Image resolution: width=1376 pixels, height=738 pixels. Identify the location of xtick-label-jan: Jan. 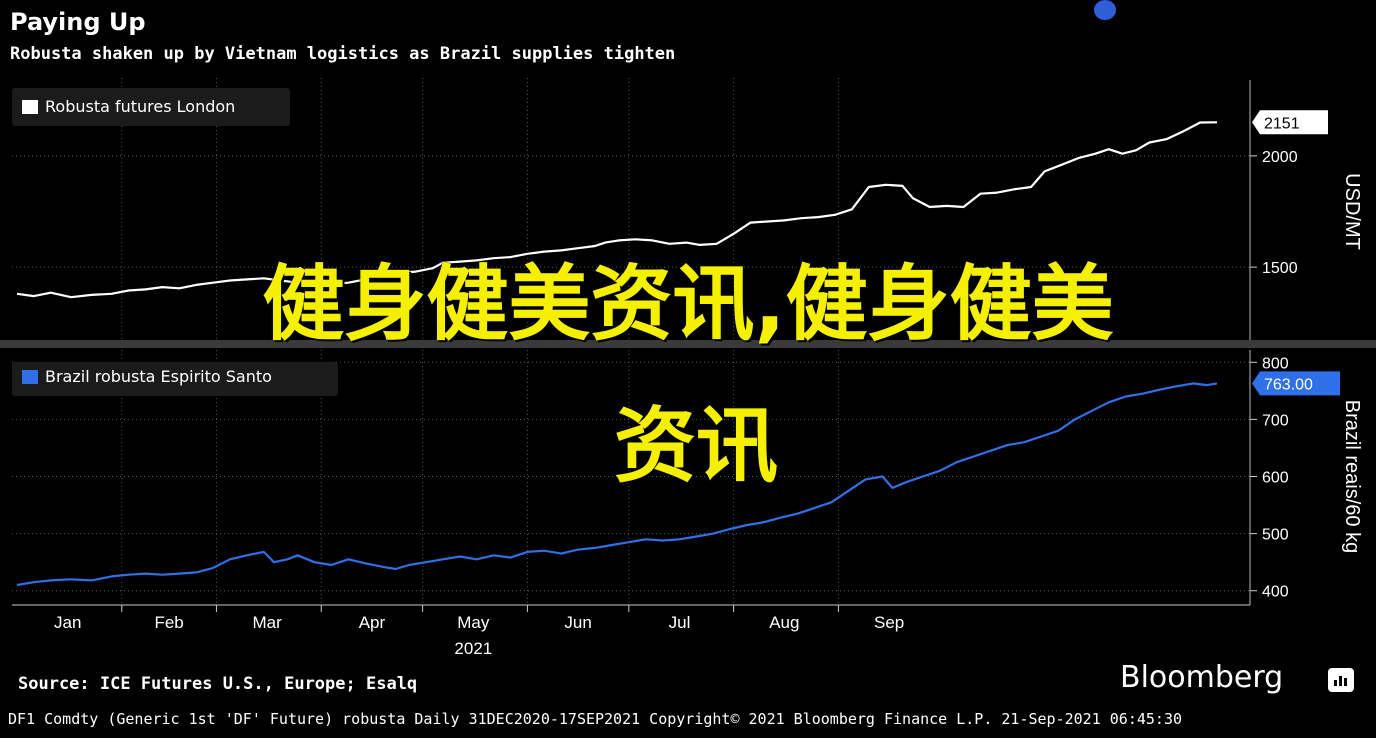
(67, 622).